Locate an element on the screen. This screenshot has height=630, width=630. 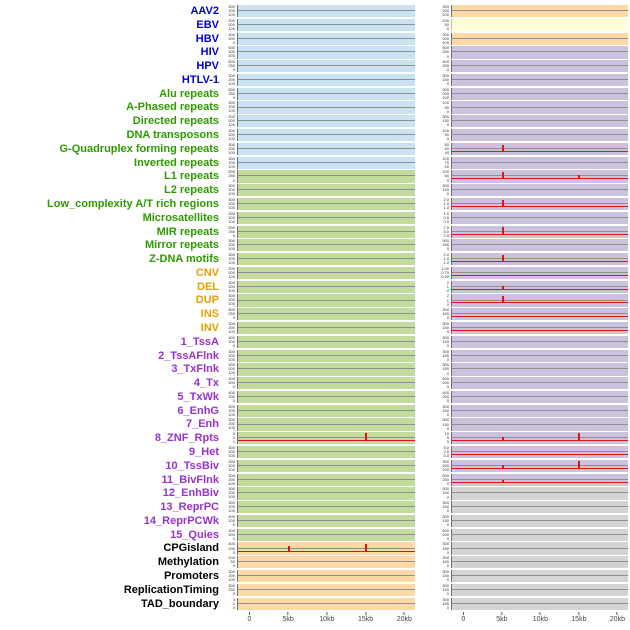
row-label: Alu repeats is located at coordinates (189, 93).